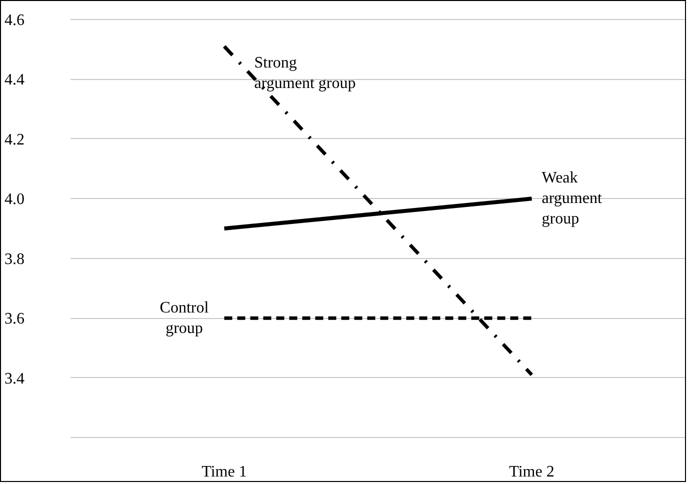 Image resolution: width=688 pixels, height=484 pixels. Describe the element at coordinates (14, 199) in the screenshot. I see `y-tick-label: 4.0` at that location.